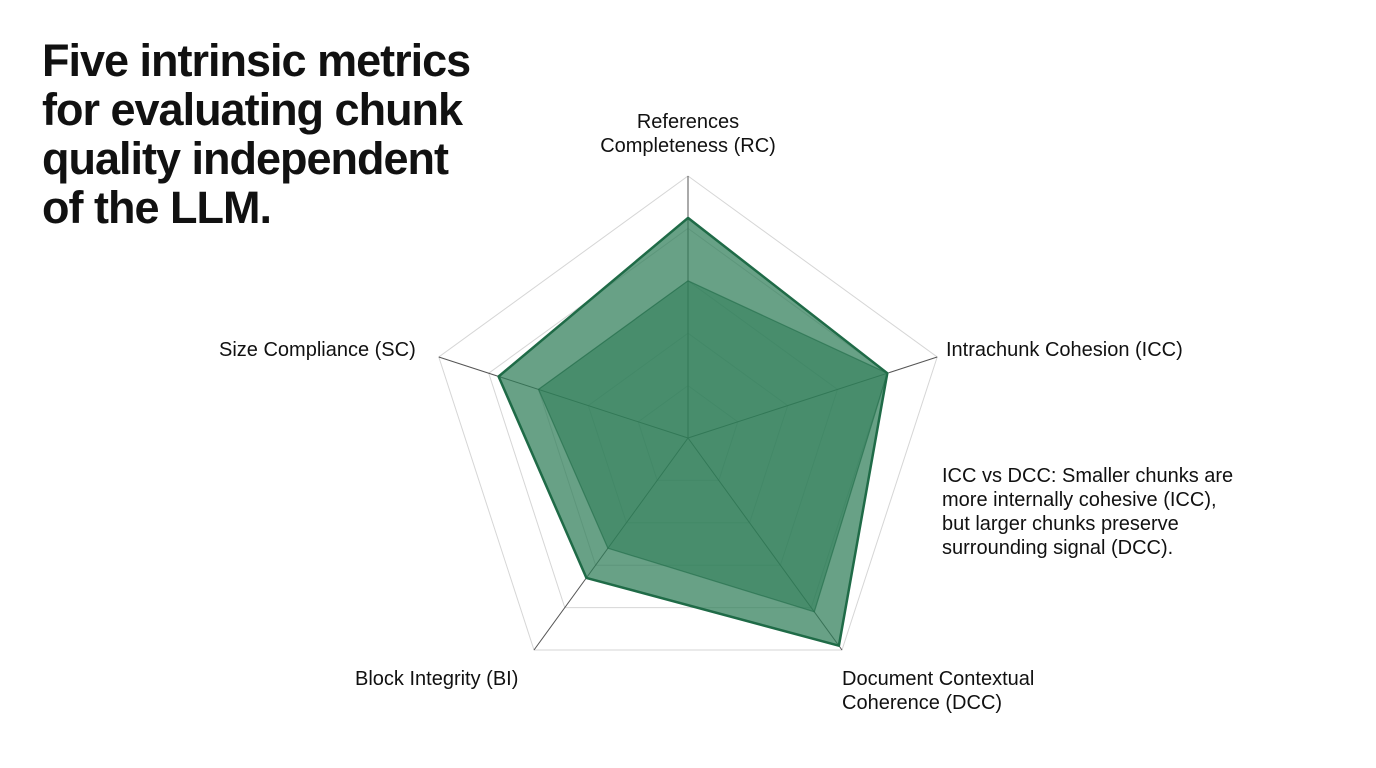 The image size is (1376, 768). I want to click on axis-label-bi: Block Integrity (BI), so click(437, 679).